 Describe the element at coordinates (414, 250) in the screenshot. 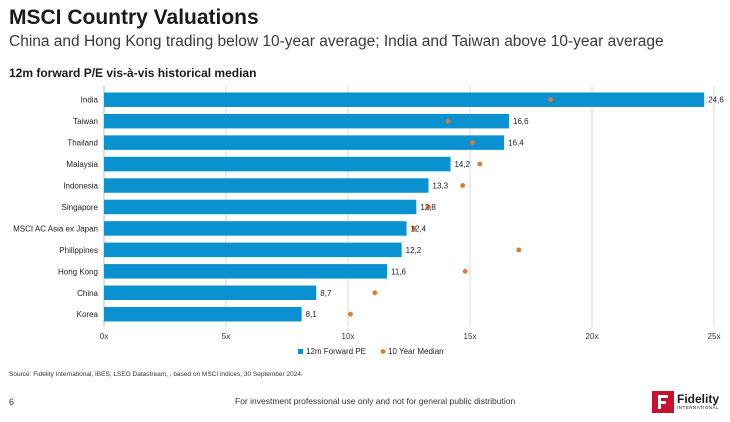

I see `bar-value-label: 12,2` at that location.